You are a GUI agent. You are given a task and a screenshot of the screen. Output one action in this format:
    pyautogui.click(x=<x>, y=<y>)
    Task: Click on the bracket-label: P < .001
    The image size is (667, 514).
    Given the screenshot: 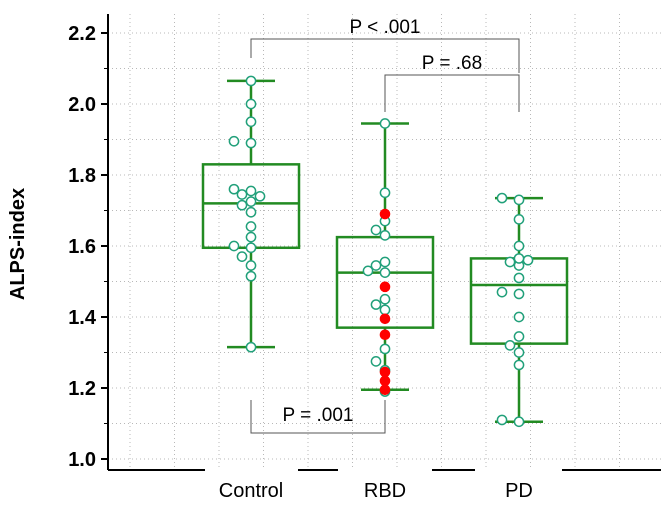 What is the action you would take?
    pyautogui.click(x=385, y=27)
    